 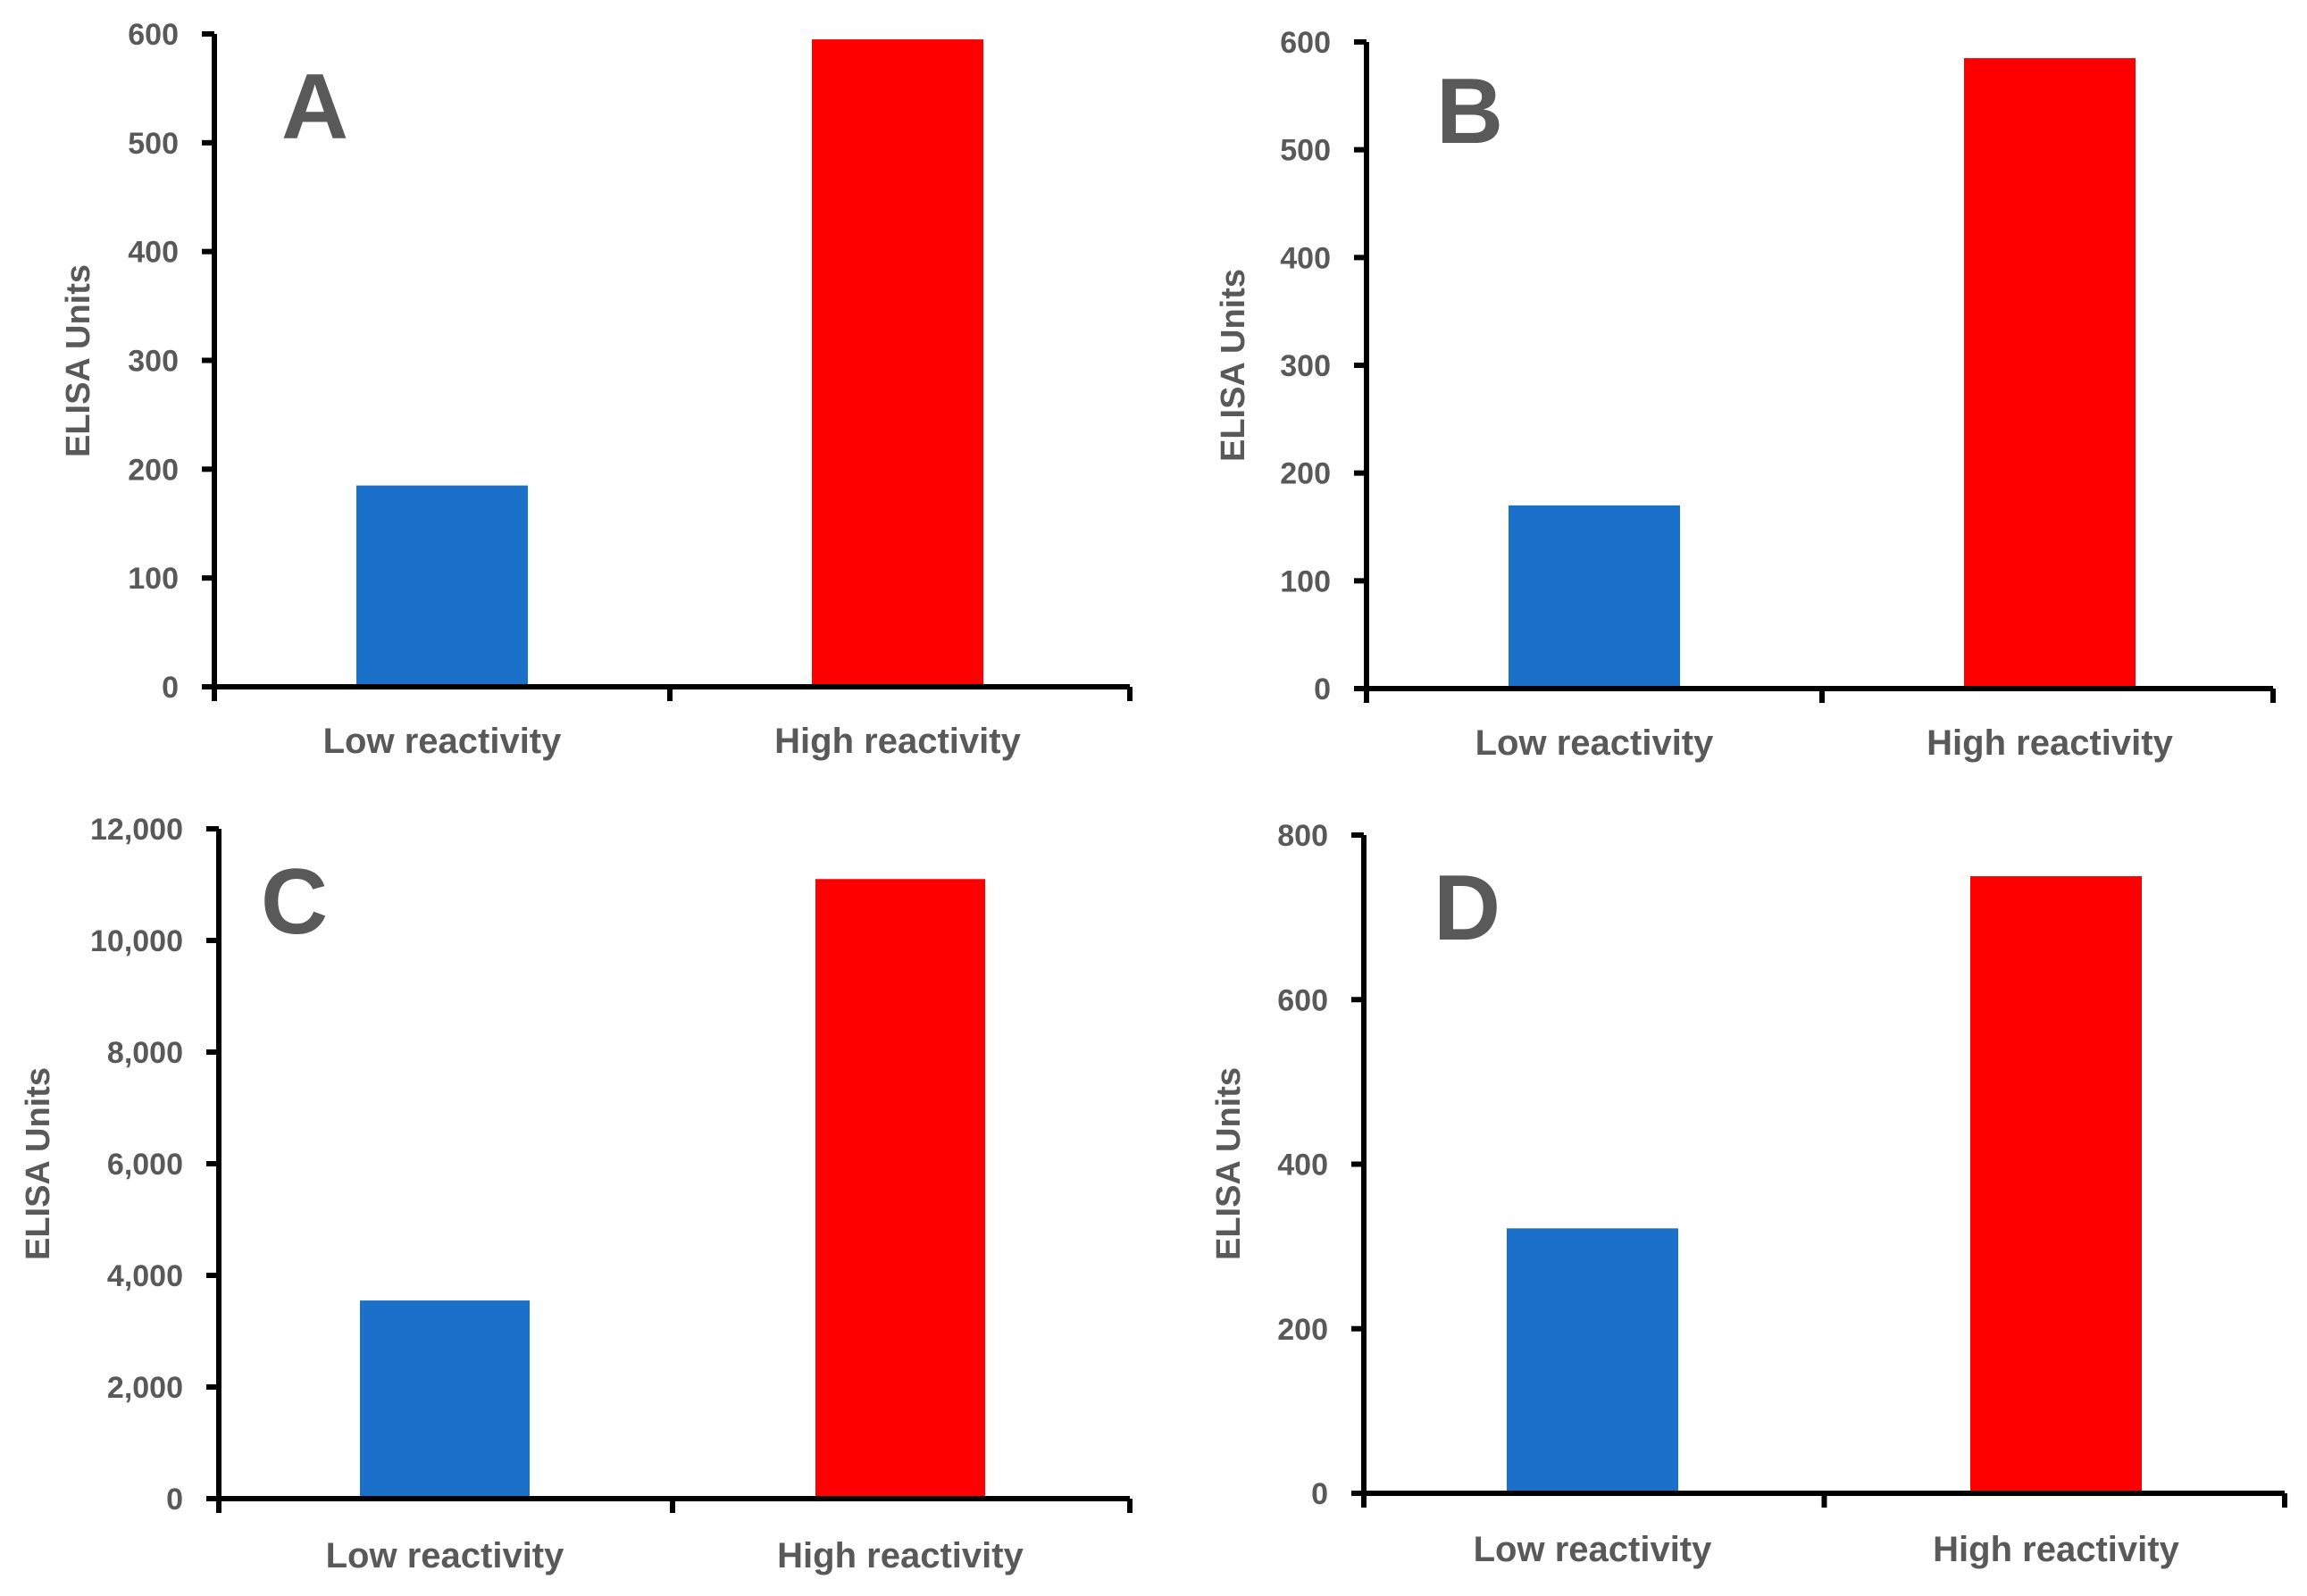 What do you see at coordinates (1305, 366) in the screenshot?
I see `panel-b-y-tick-label: 300` at bounding box center [1305, 366].